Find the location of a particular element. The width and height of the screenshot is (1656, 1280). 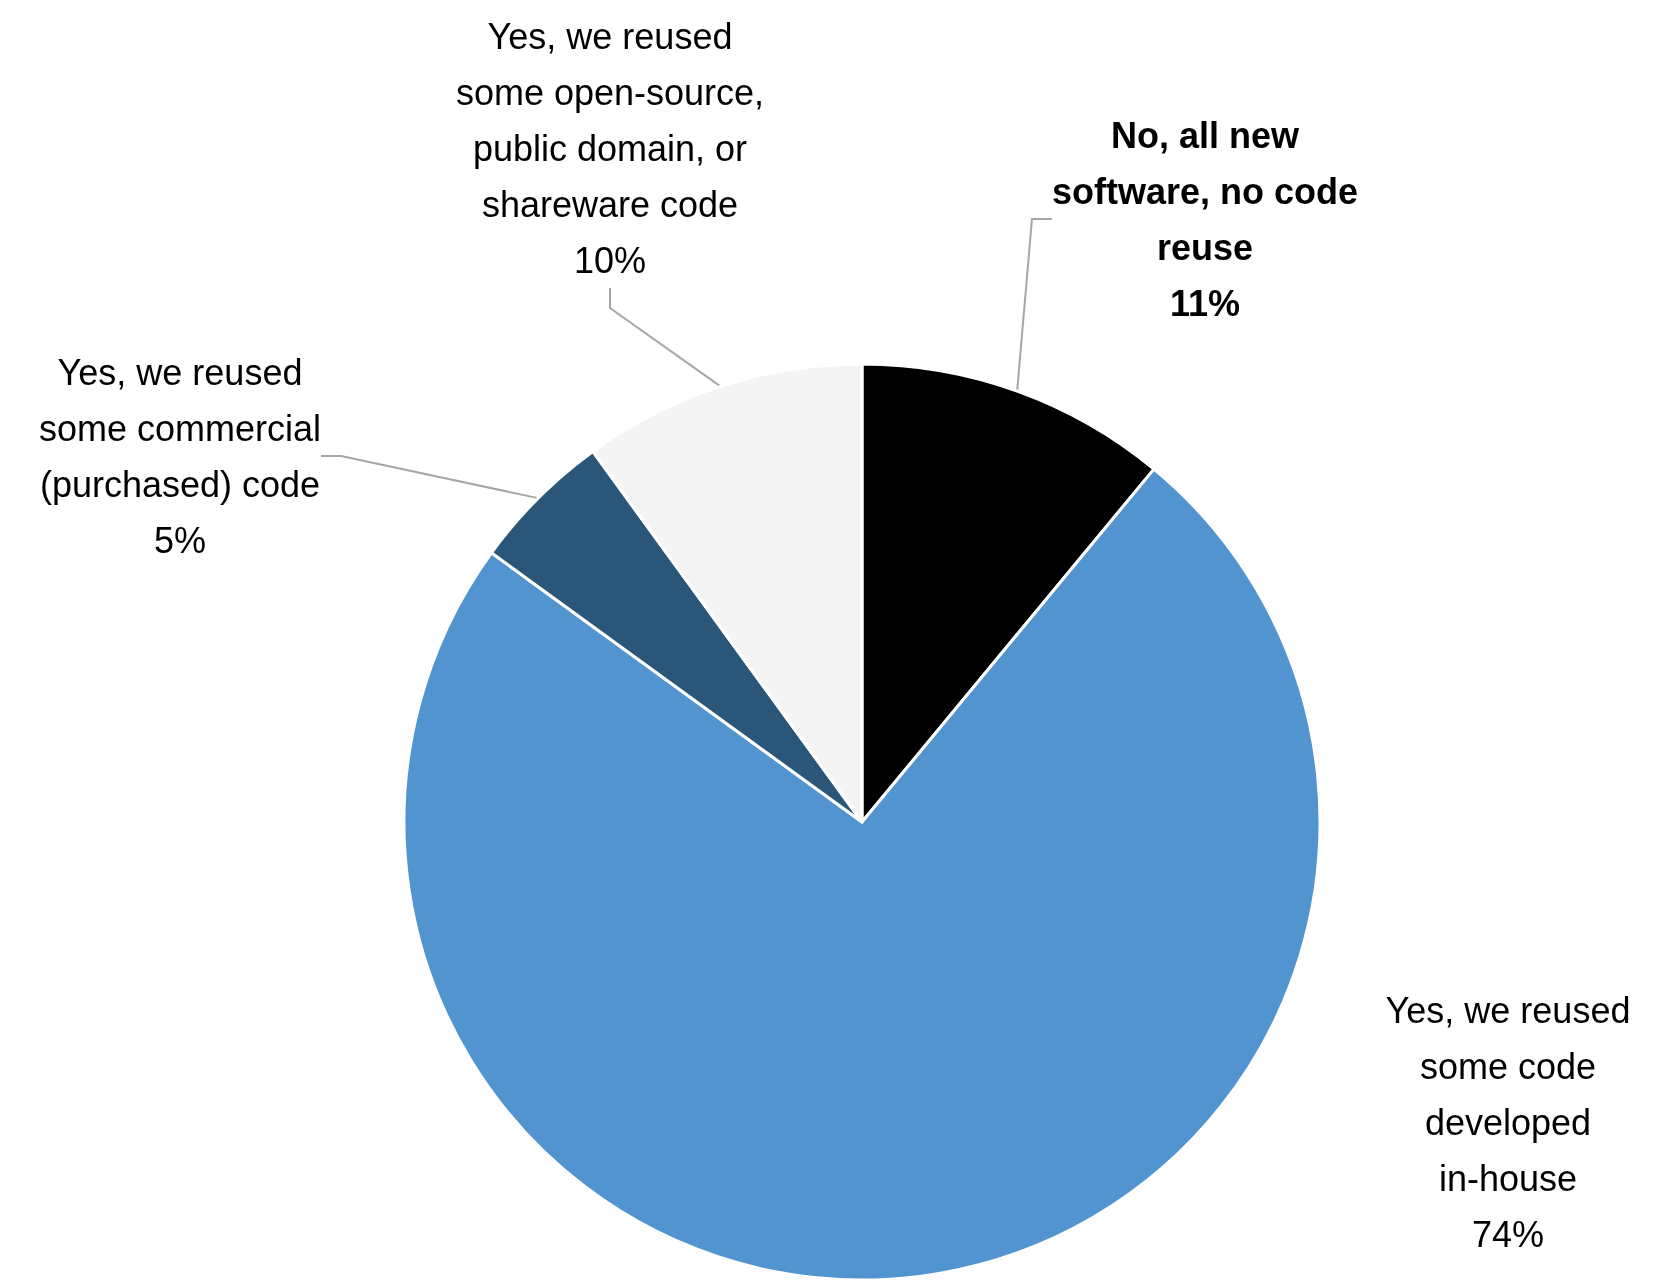

slice-label: Yes, we reused some code developed in-house is located at coordinates (1508, 1094).